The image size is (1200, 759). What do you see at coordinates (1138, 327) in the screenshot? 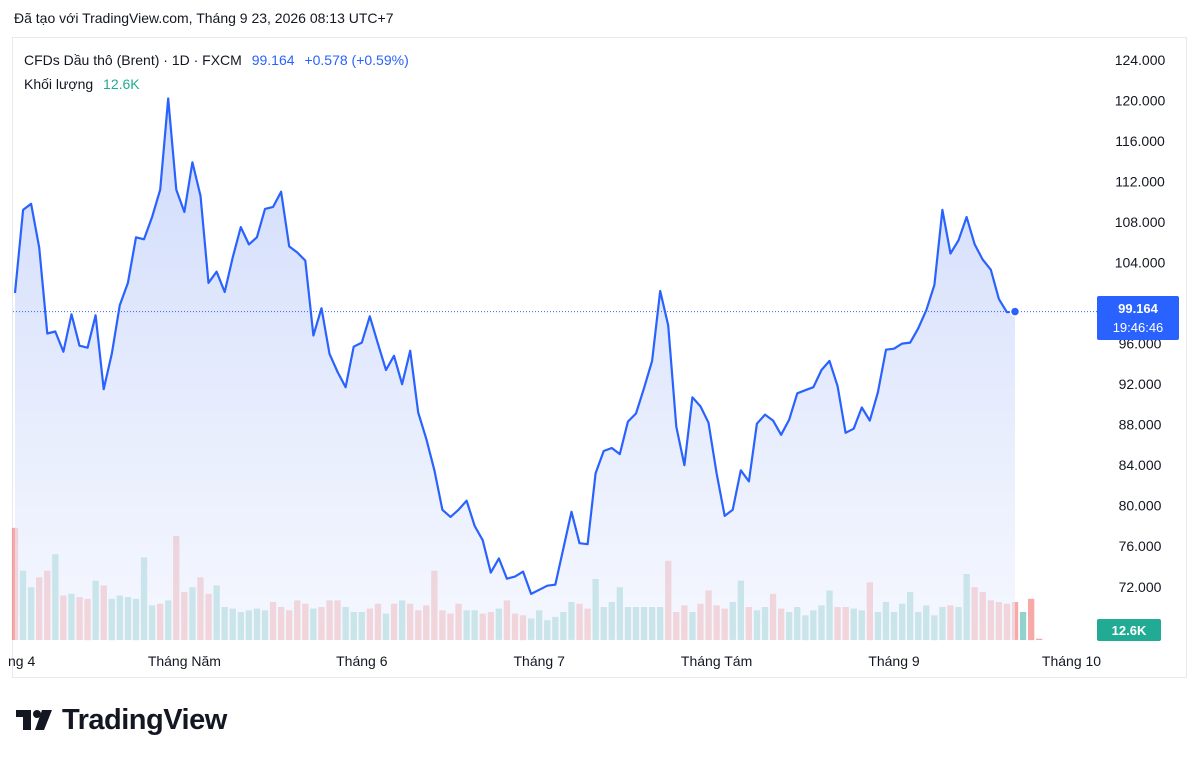
I see `price-badge-countdown: 19:46:46` at bounding box center [1138, 327].